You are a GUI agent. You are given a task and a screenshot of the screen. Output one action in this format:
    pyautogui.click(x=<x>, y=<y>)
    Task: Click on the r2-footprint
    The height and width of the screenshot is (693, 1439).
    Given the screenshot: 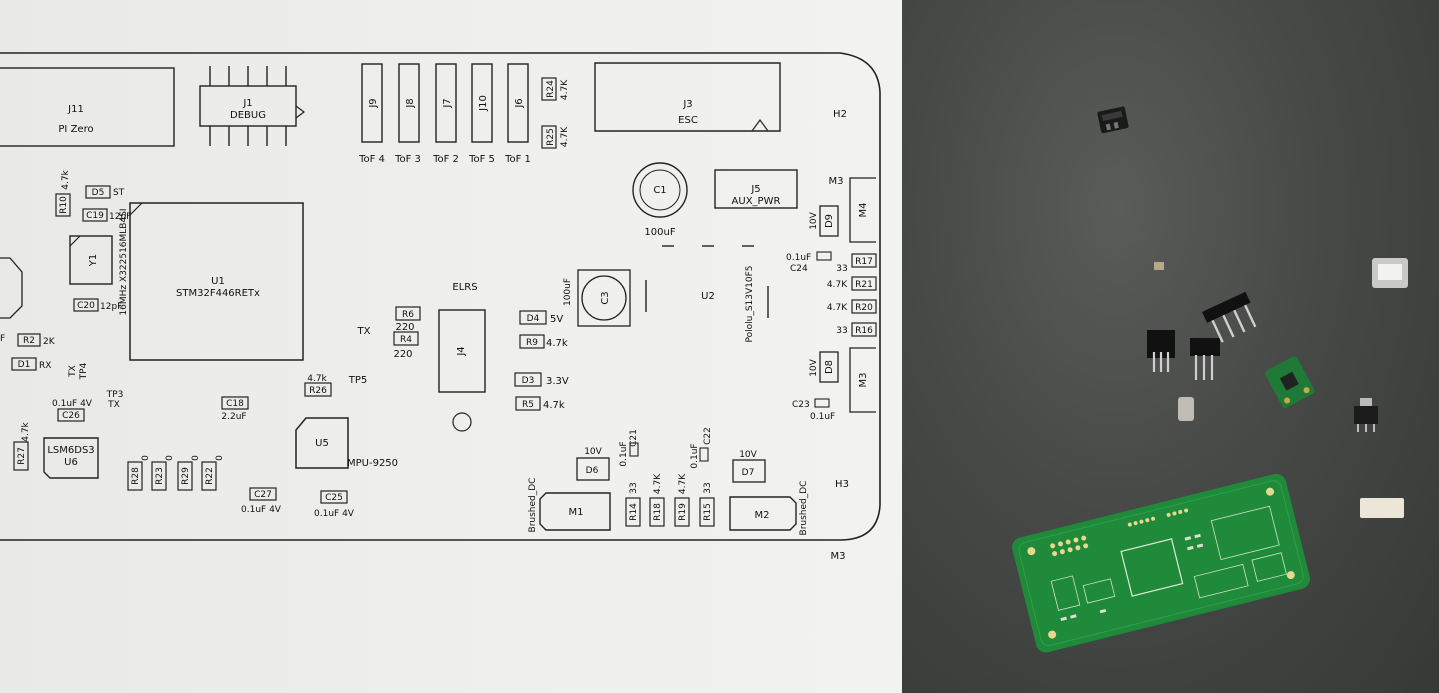 What is the action you would take?
    pyautogui.click(x=29, y=340)
    